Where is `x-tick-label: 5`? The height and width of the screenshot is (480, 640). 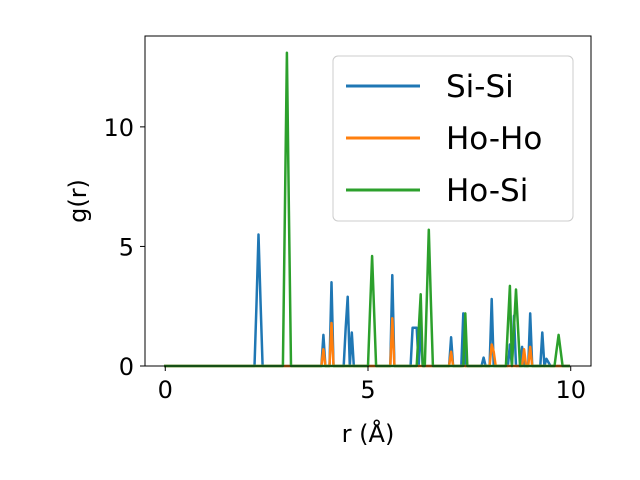
x-tick-label: 5 is located at coordinates (367, 390).